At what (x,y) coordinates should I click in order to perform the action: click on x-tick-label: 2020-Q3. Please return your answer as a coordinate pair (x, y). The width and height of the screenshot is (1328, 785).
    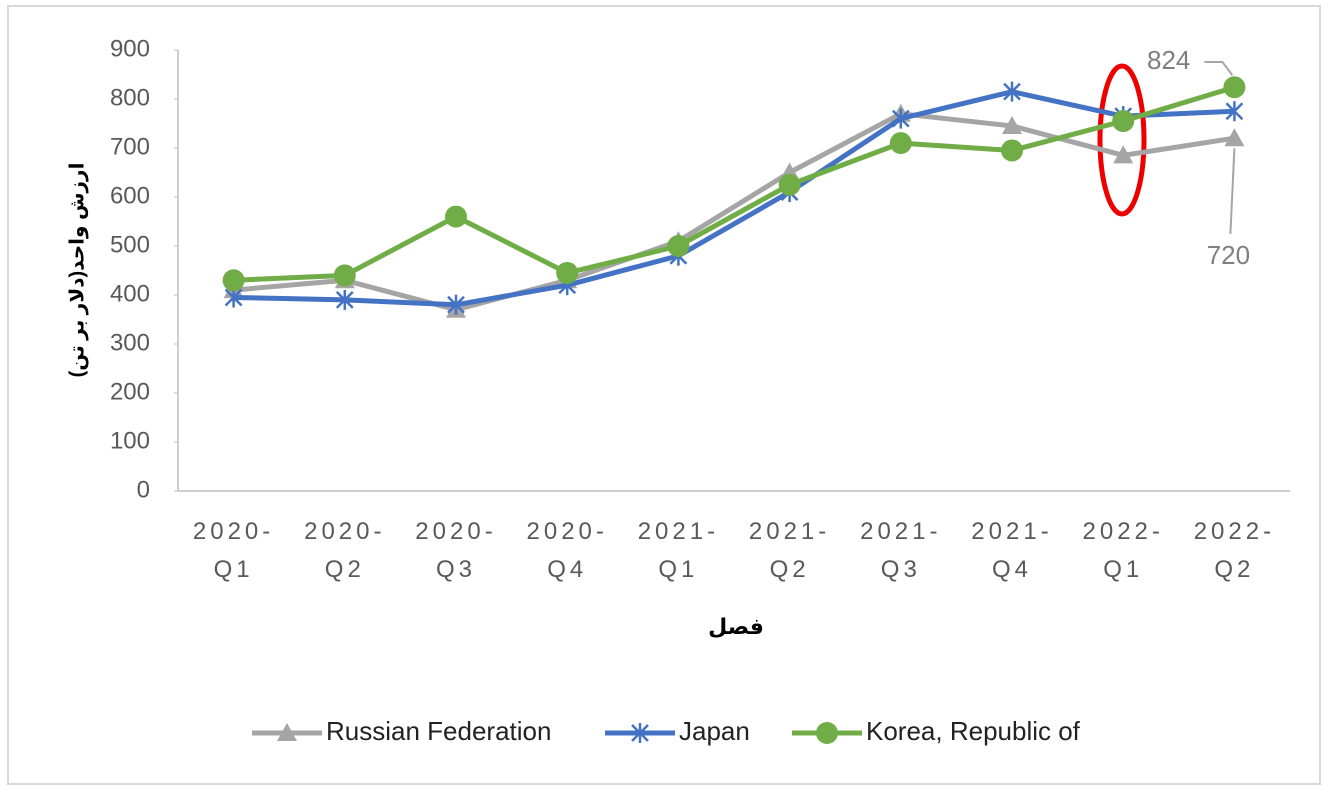
    Looking at the image, I should click on (455, 550).